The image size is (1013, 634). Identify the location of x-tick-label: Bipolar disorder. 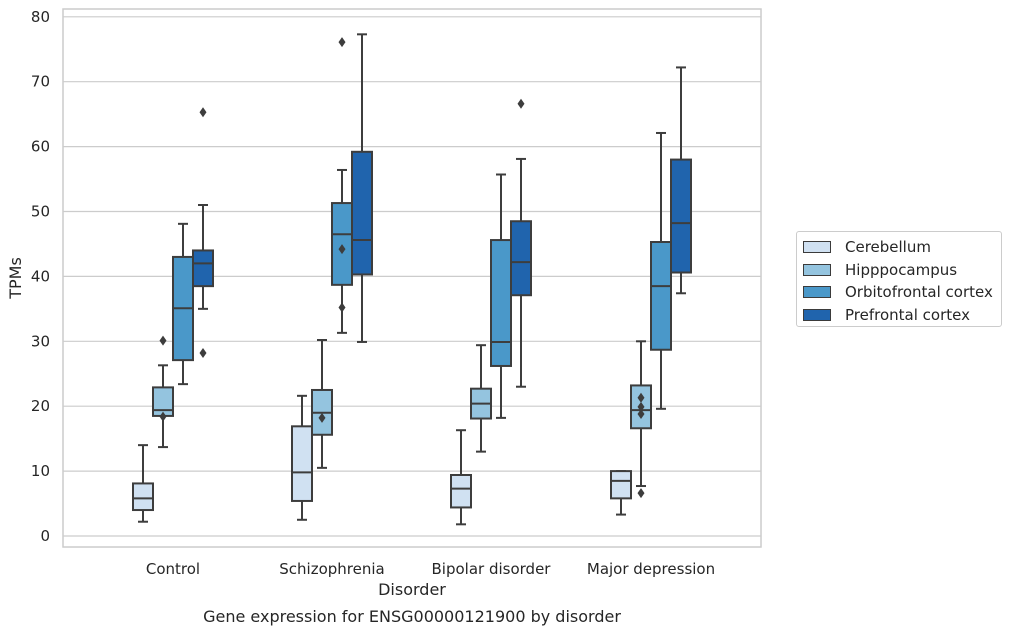
(492, 569).